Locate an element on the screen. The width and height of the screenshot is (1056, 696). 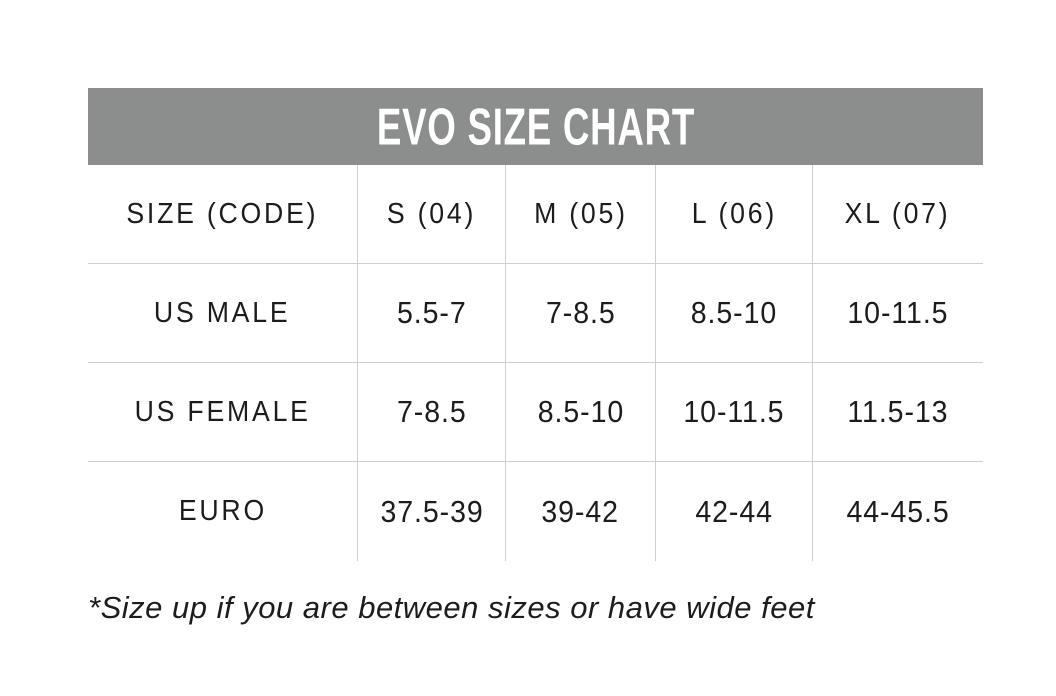
value-euro-m: 39-42 is located at coordinates (581, 511).